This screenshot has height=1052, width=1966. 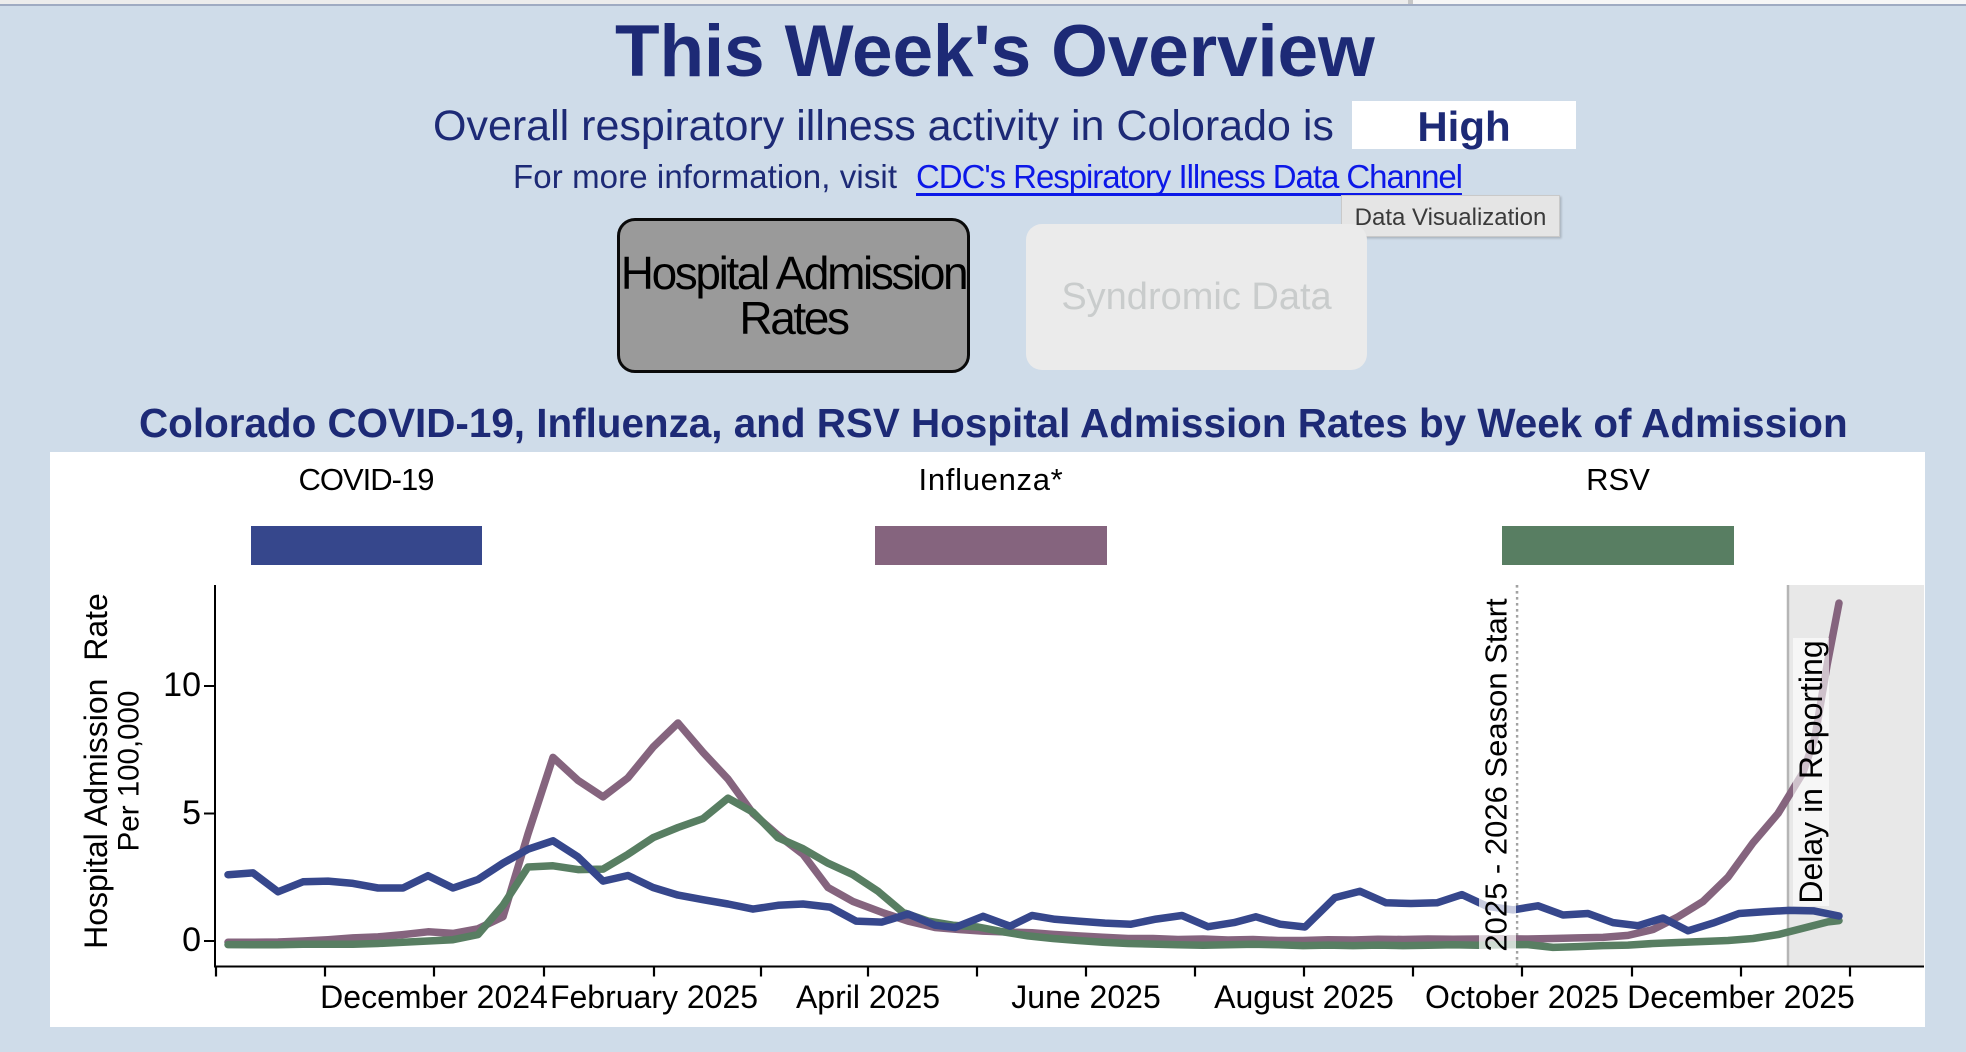 What do you see at coordinates (182, 685) in the screenshot?
I see `svg-text: 10` at bounding box center [182, 685].